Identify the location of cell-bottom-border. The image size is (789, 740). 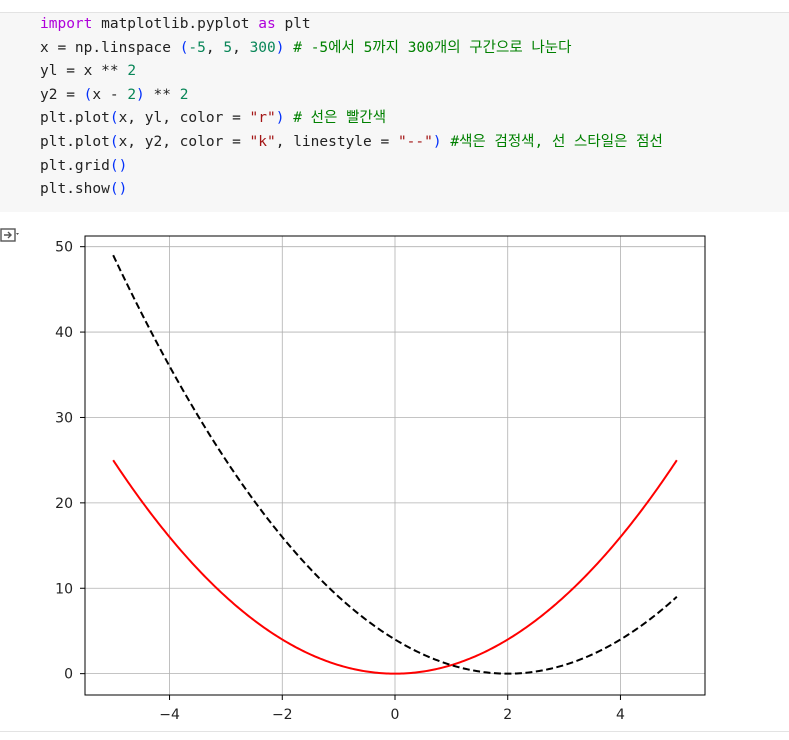
(394, 731).